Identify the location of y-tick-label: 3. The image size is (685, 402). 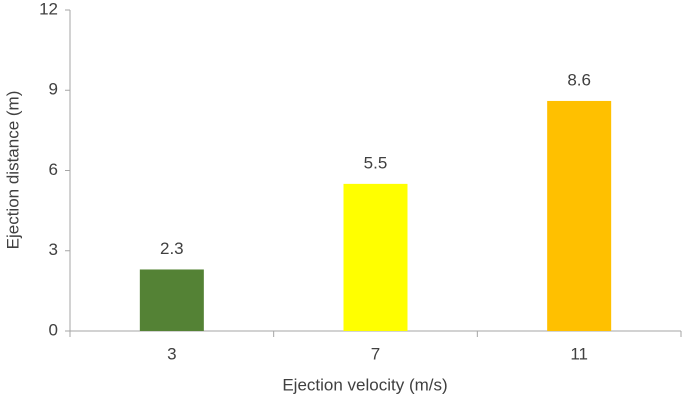
(53, 249).